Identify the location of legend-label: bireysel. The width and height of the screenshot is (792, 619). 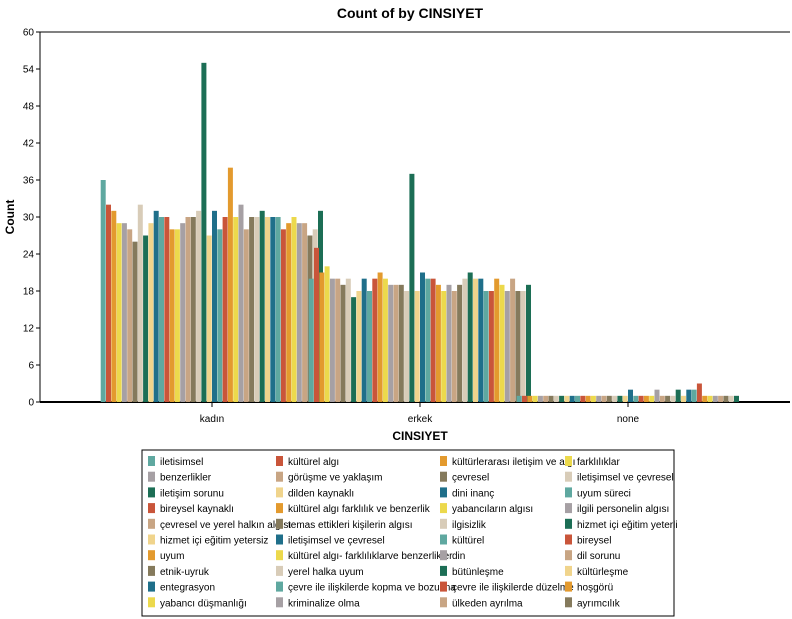
(594, 541).